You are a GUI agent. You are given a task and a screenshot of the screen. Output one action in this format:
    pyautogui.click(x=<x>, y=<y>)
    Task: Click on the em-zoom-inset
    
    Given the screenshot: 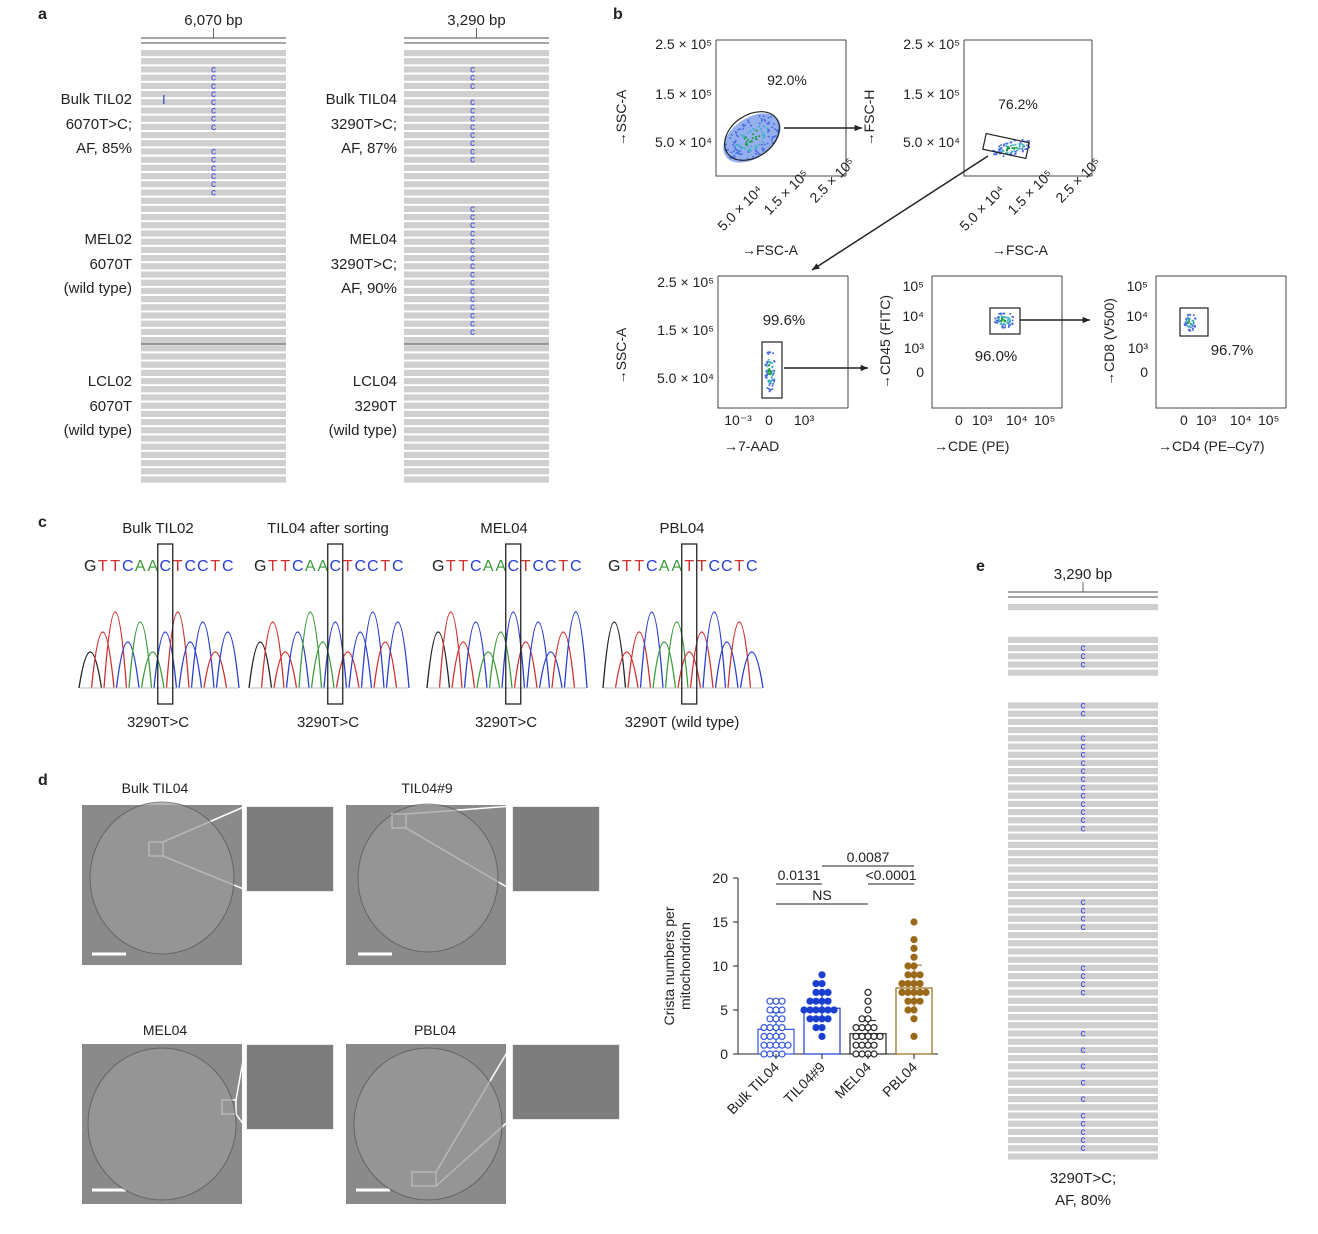 What is the action you would take?
    pyautogui.click(x=556, y=849)
    